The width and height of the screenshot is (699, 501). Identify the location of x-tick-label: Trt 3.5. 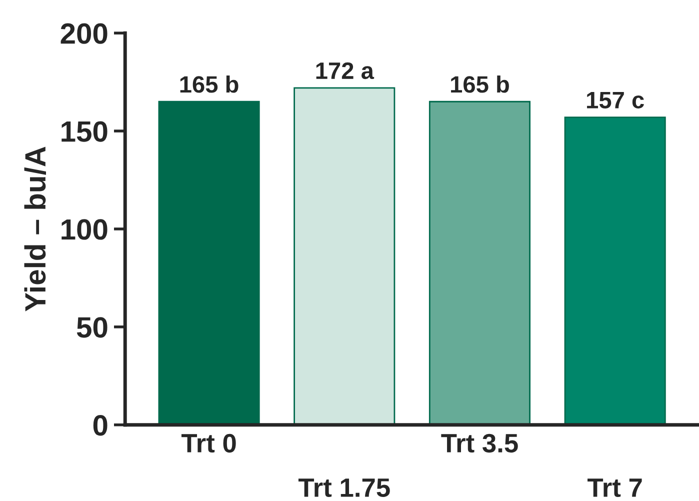
(479, 443).